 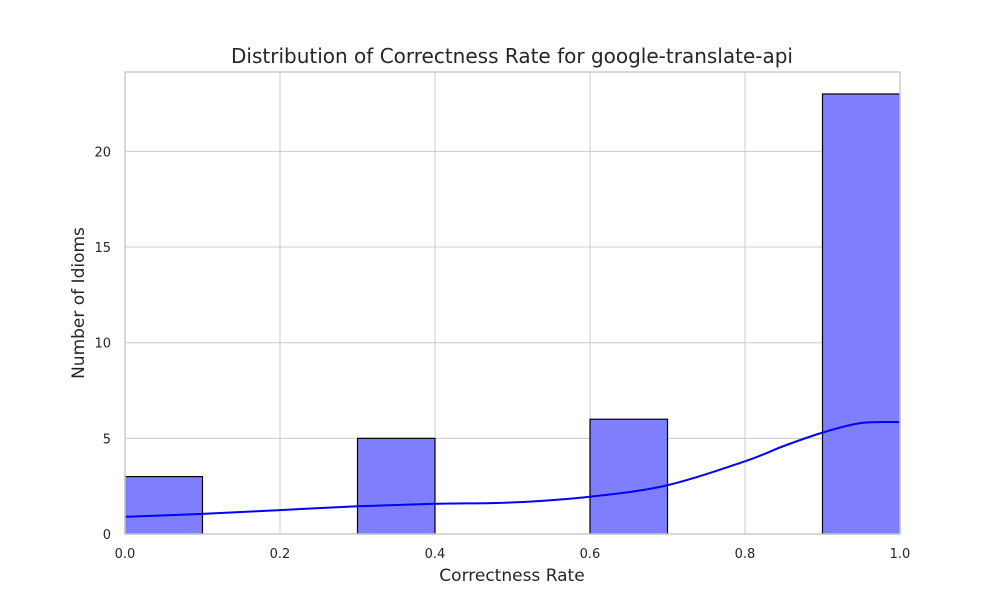 I want to click on x-tick-label: 0.0, so click(x=125, y=554).